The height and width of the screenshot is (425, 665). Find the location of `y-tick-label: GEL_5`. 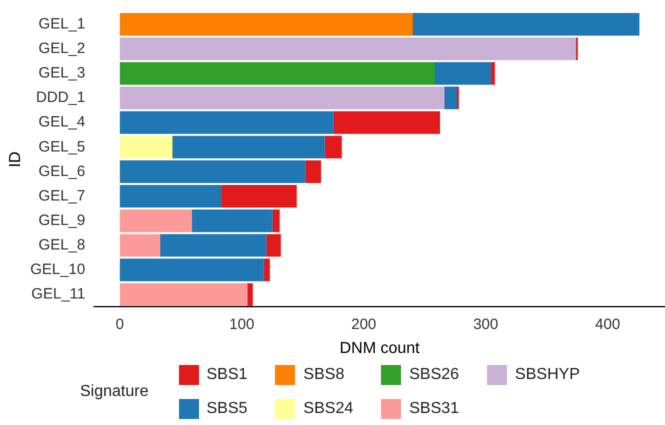

y-tick-label: GEL_5 is located at coordinates (62, 147).